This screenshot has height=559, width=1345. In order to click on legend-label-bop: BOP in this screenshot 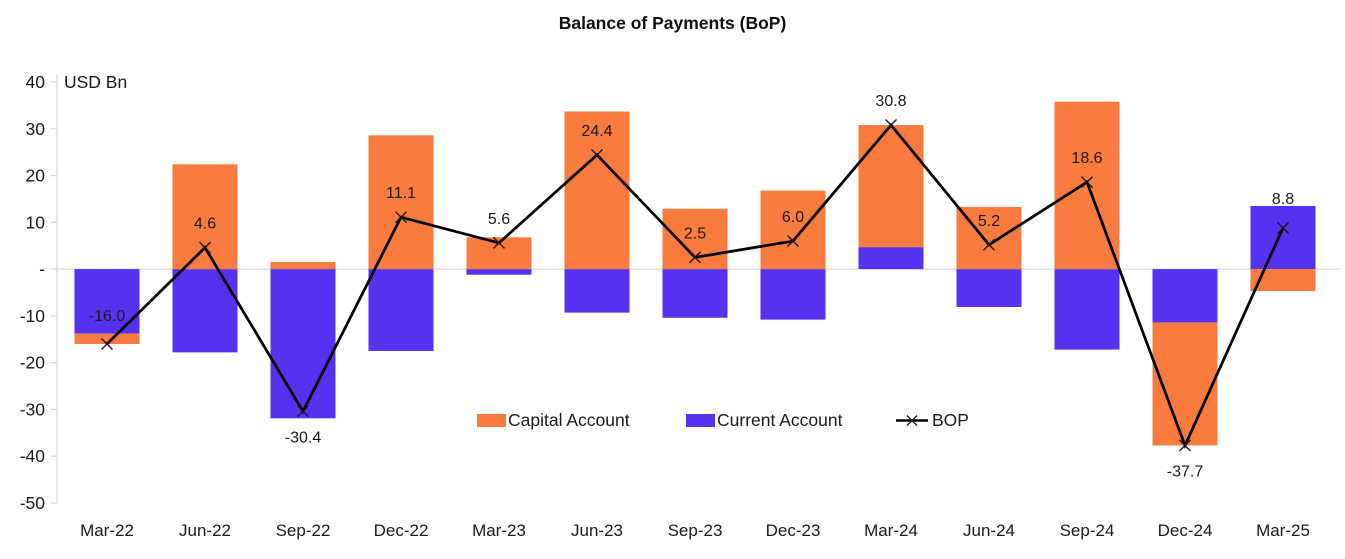, I will do `click(950, 420)`.